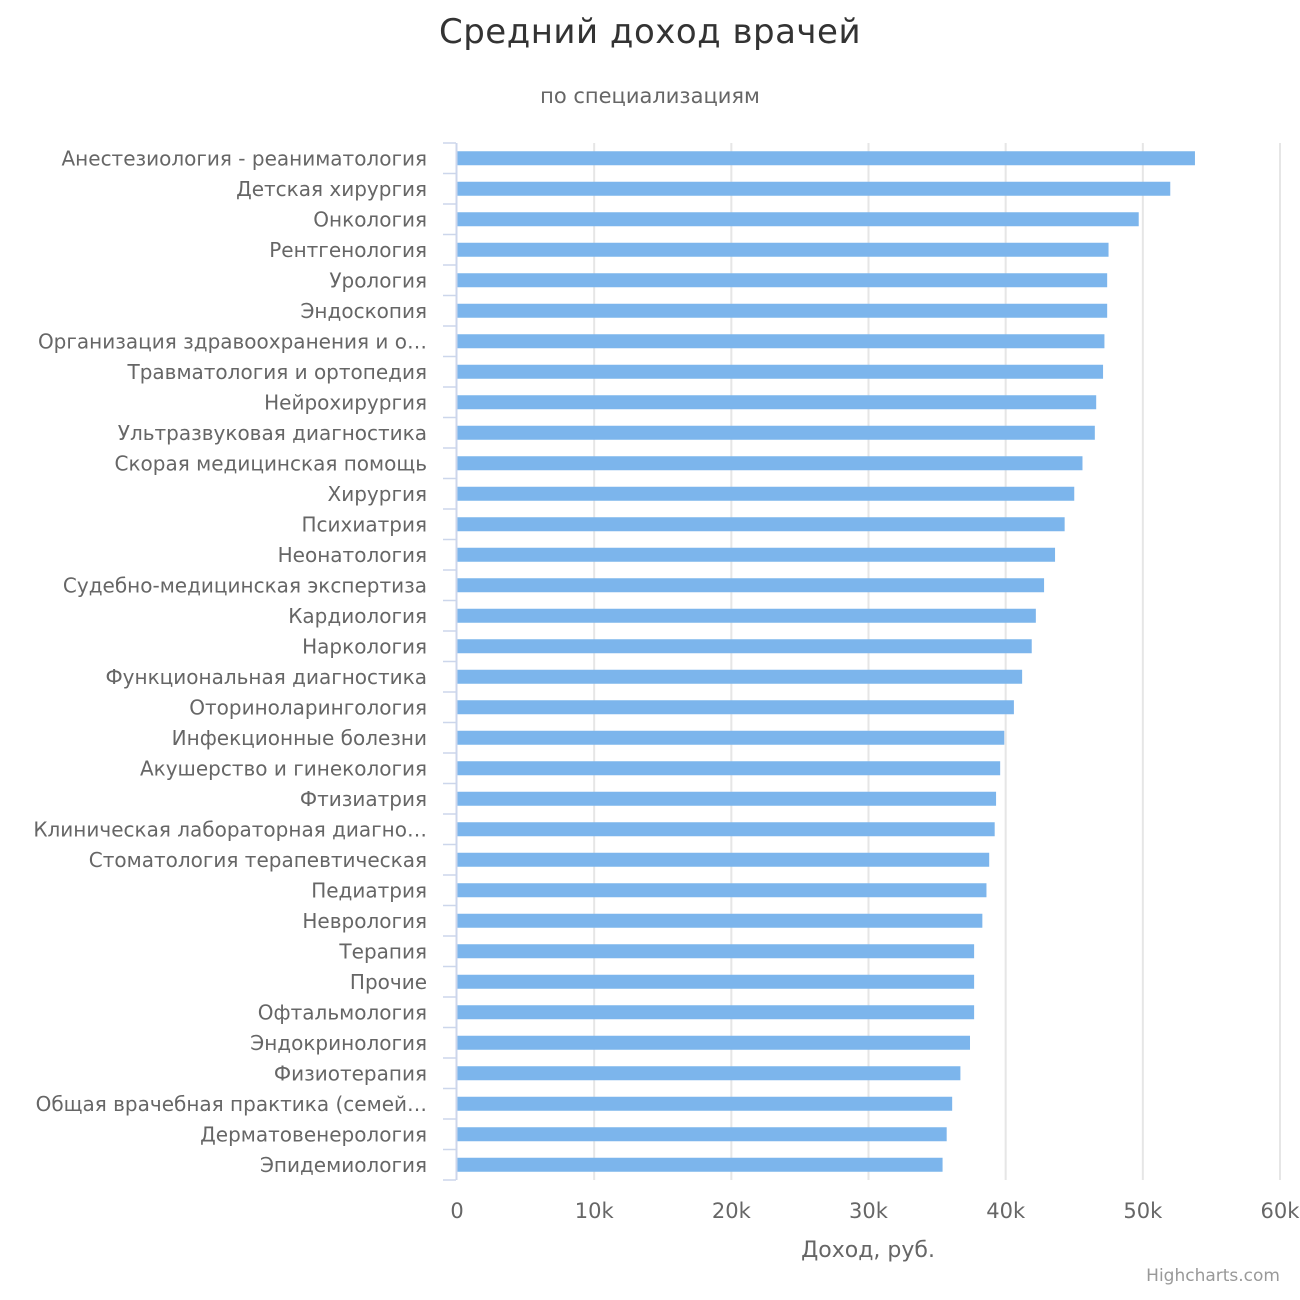 The height and width of the screenshot is (1300, 1300). I want to click on credits-link: Highcharts.com, so click(1213, 1276).